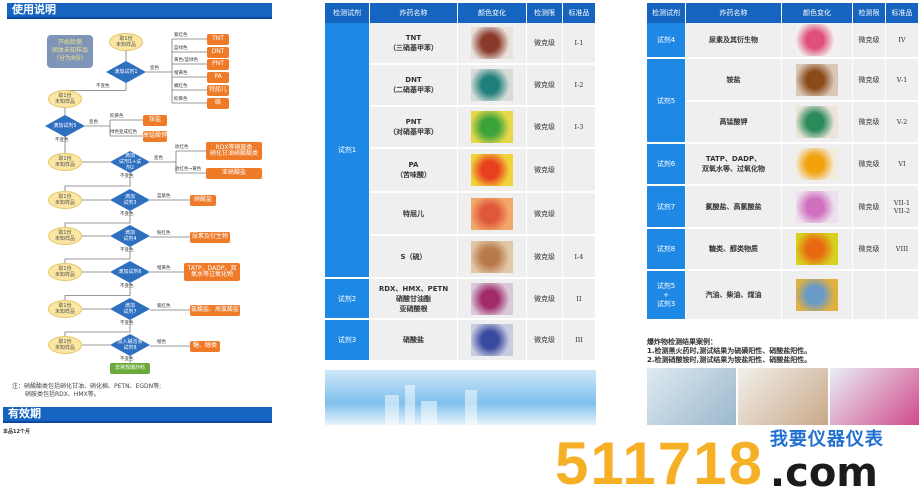 Image resolution: width=921 pixels, height=503 pixels. Describe the element at coordinates (902, 80) in the screenshot. I see `standard-sample: V-1` at that location.